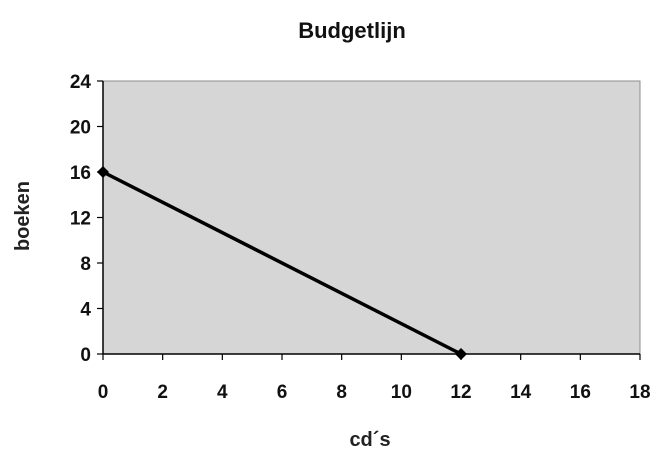  I want to click on x-tick-label: 4, so click(222, 392).